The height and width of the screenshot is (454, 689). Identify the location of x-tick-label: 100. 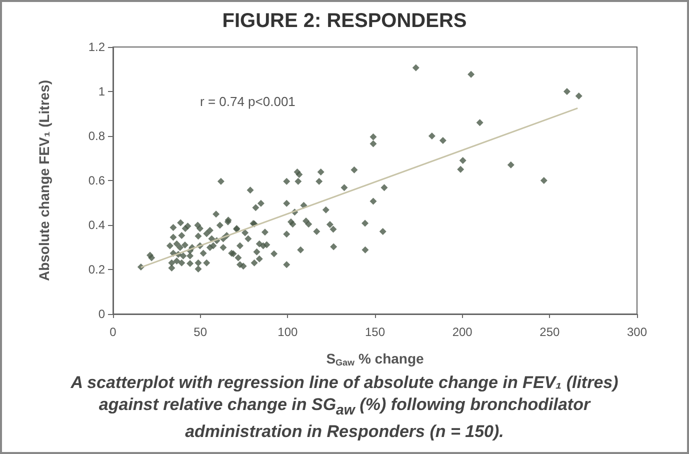
(288, 332).